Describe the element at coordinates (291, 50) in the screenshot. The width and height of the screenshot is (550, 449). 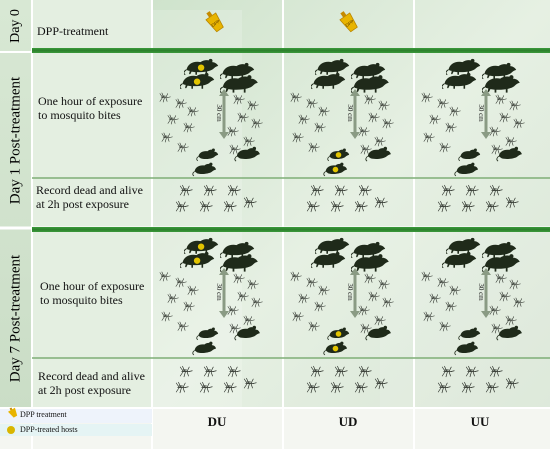
I see `day0-divider-band` at that location.